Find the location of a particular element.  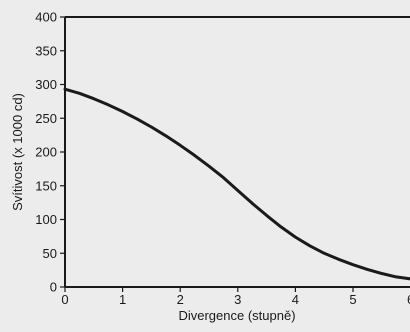

x-tick-label: 2 is located at coordinates (180, 299).